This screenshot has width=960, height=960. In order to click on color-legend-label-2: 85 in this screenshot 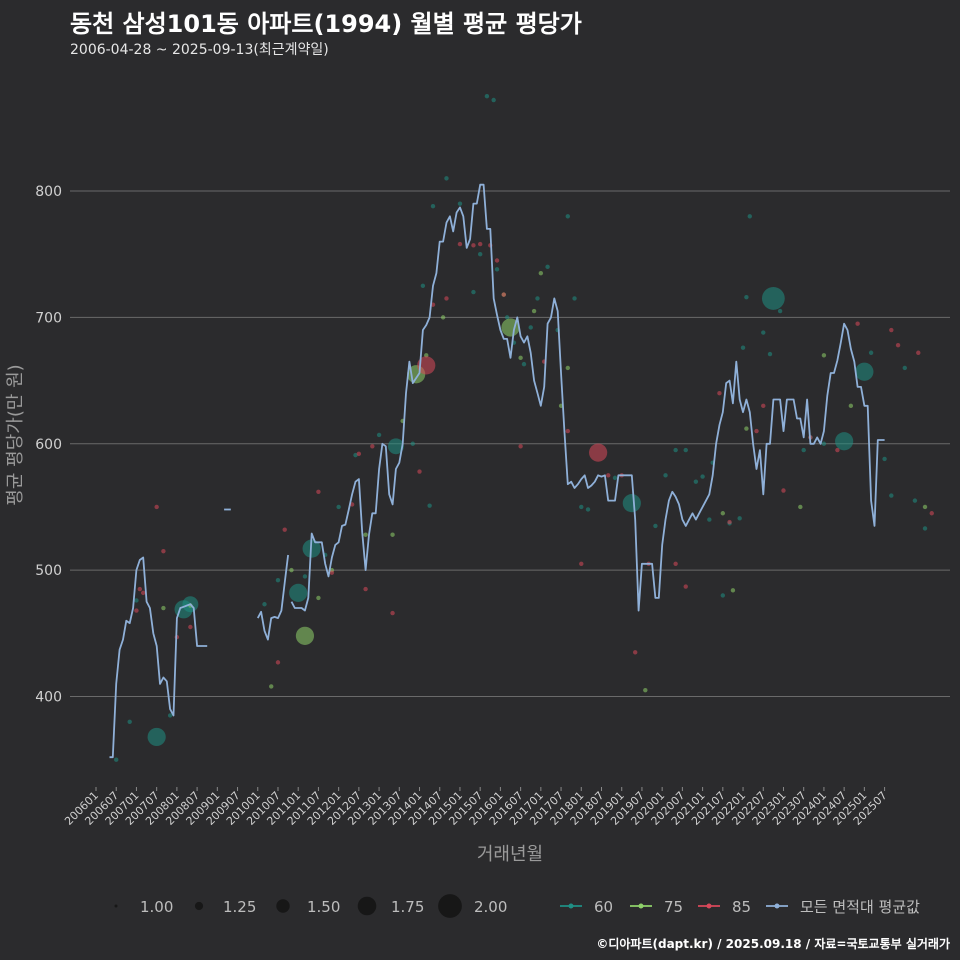, I will do `click(741, 907)`.